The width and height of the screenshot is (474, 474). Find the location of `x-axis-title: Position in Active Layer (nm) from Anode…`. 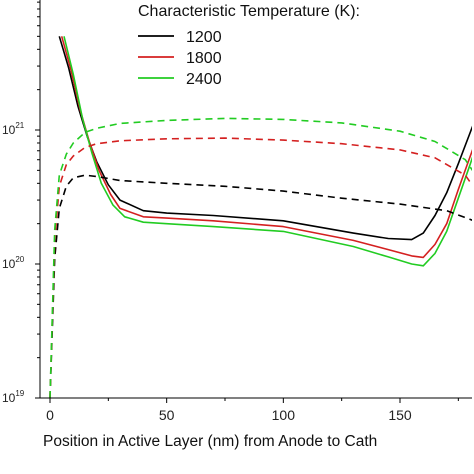

x-axis-title: Position in Active Layer (nm) from Anode… is located at coordinates (210, 441).